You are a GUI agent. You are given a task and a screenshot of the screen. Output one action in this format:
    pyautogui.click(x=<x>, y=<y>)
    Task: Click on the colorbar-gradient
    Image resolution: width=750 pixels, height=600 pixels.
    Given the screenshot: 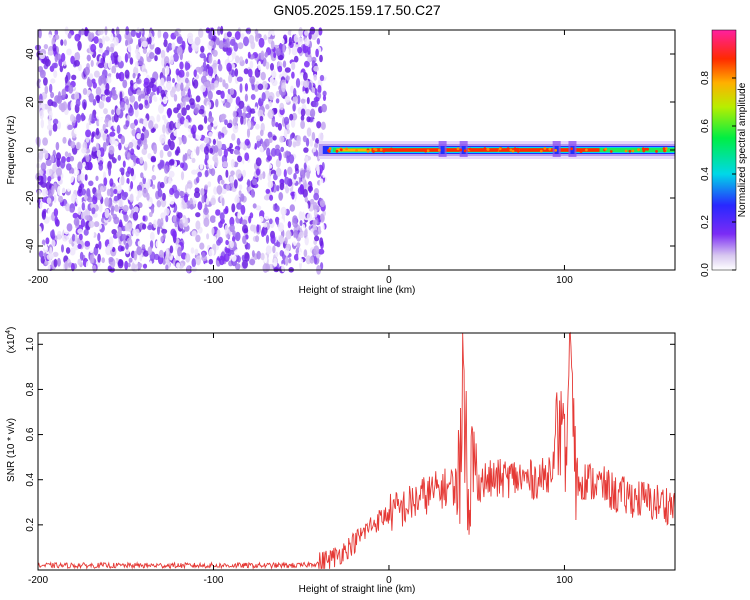 What is the action you would take?
    pyautogui.click(x=724, y=150)
    